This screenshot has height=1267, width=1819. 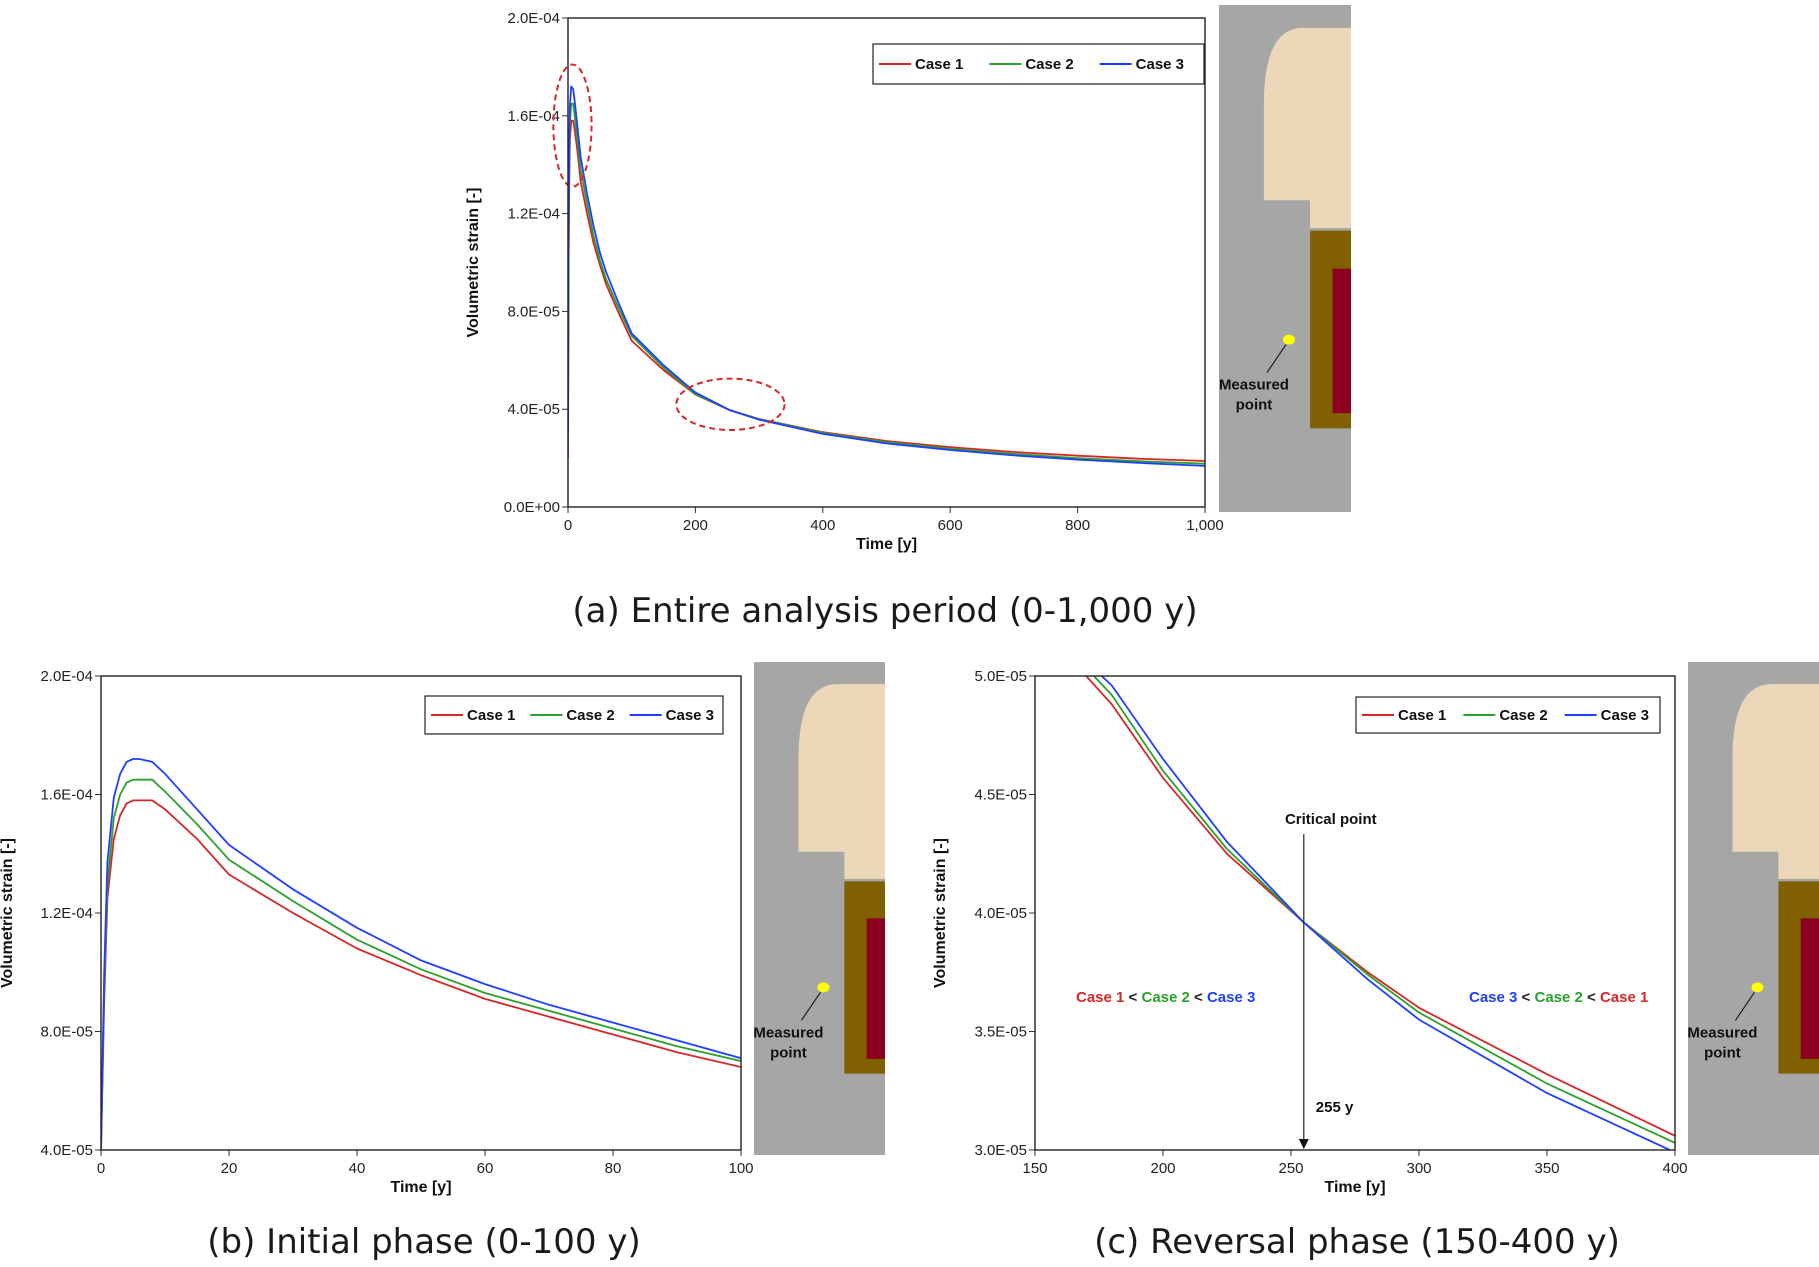 What do you see at coordinates (1290, 1168) in the screenshot?
I see `x-tick-label: 250` at bounding box center [1290, 1168].